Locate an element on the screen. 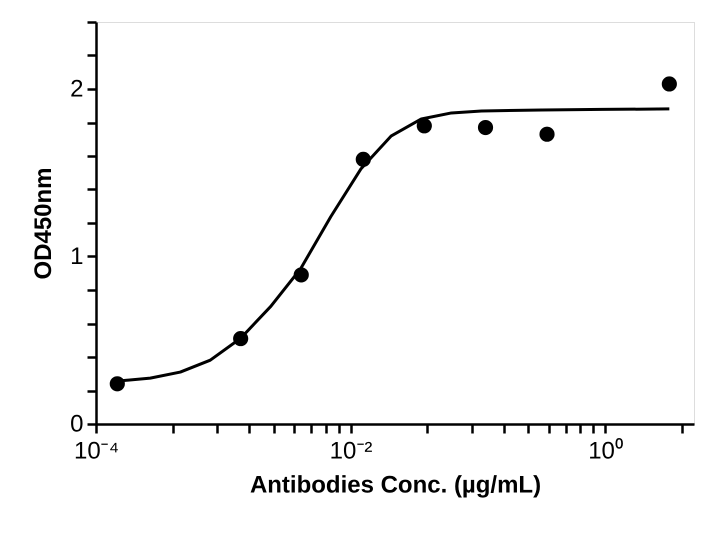 The width and height of the screenshot is (715, 536). x-tick-label: 10⁻² is located at coordinates (351, 451).